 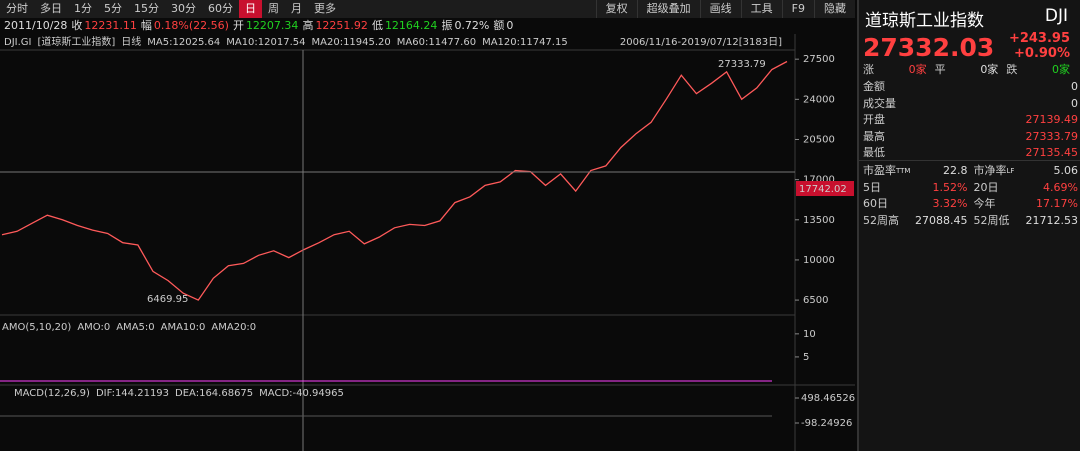 I want to click on cell: 60日 3.32%, so click(x=915, y=204).